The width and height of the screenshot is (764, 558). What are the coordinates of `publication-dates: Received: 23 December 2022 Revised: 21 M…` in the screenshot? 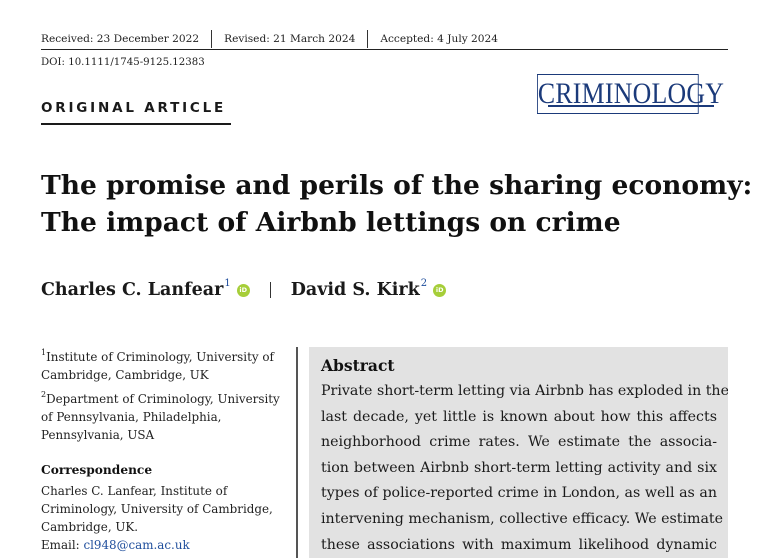 It's located at (269, 39).